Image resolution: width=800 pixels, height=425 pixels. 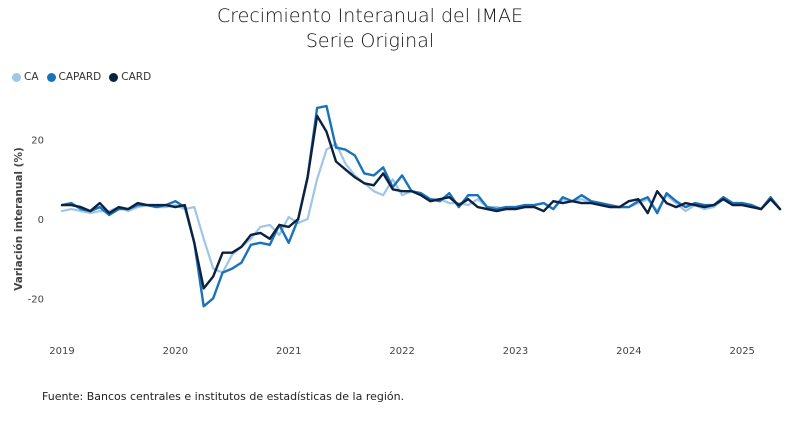 What do you see at coordinates (61, 351) in the screenshot?
I see `x-tick-label: 2019` at bounding box center [61, 351].